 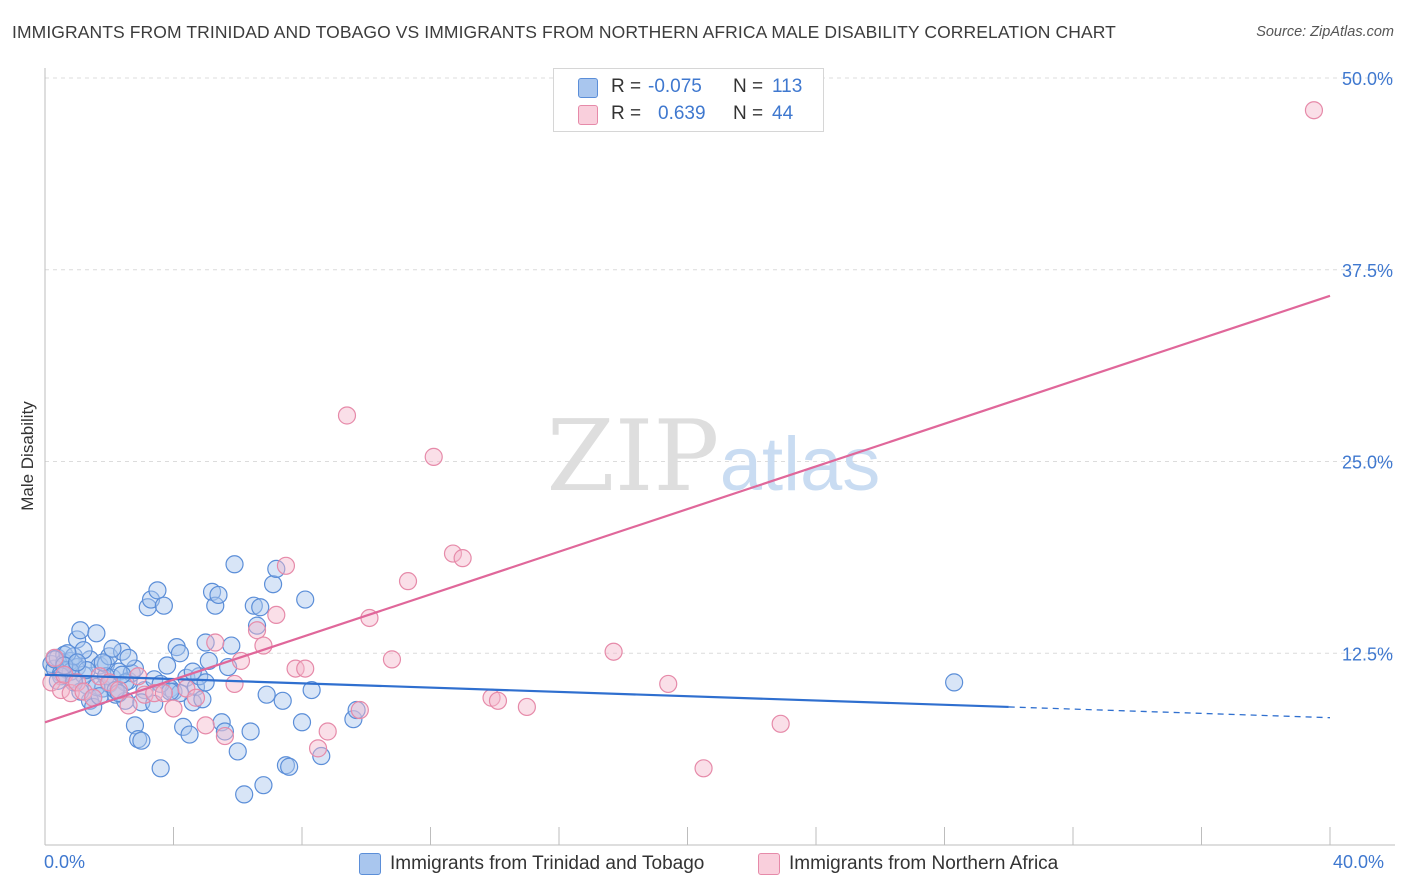 What do you see at coordinates (1169, 712) in the screenshot?
I see `trend-line-series1-extension` at bounding box center [1169, 712].